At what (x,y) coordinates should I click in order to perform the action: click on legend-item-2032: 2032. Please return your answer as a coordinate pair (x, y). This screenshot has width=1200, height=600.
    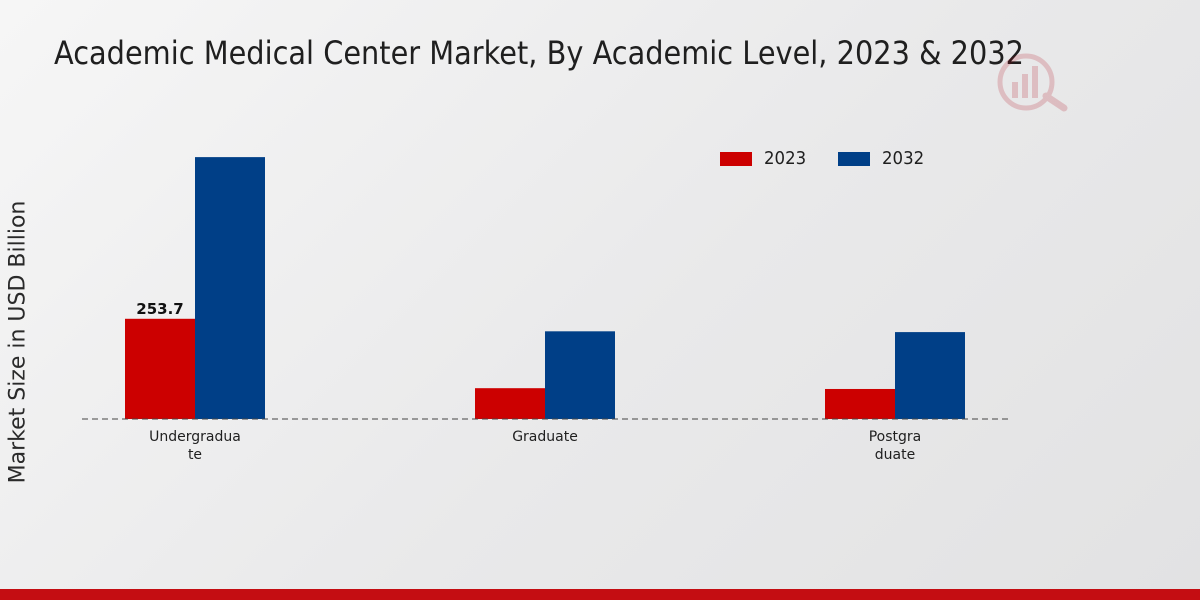
    Looking at the image, I should click on (883, 158).